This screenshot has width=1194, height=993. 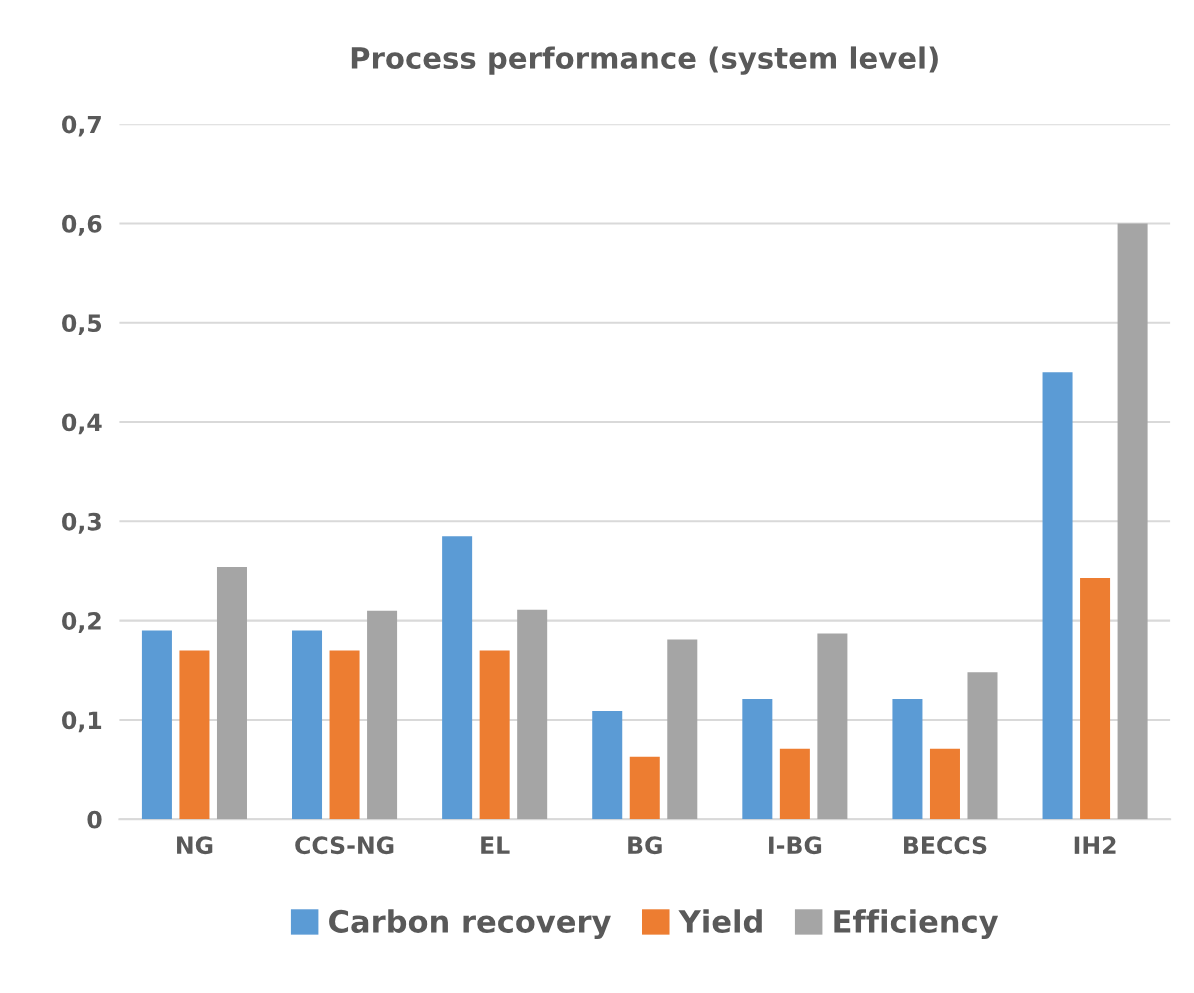 I want to click on x-tick-label: IH2, so click(x=1095, y=845).